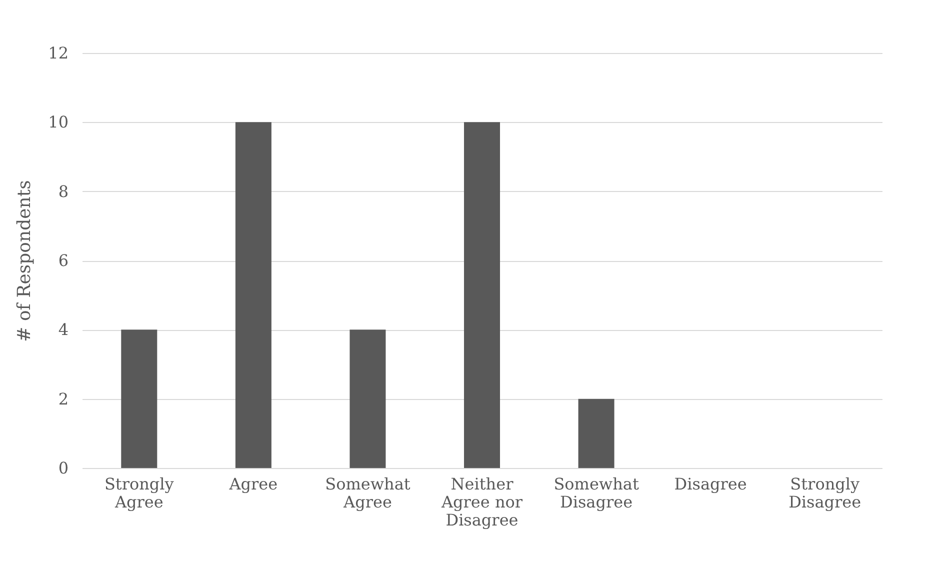 This screenshot has height=578, width=947. I want to click on x-tick-label: Strongly Agree, so click(139, 493).